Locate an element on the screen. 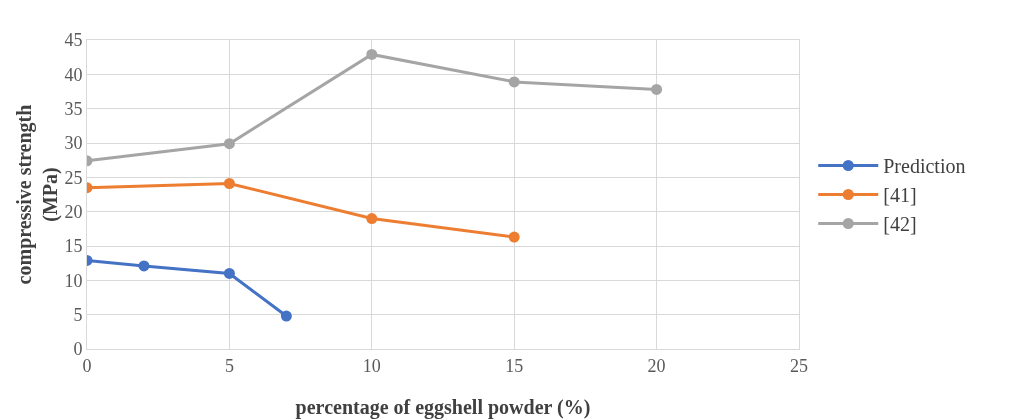 This screenshot has height=419, width=1019. x-axis-title: percentage of eggshell powder (%) is located at coordinates (443, 407).